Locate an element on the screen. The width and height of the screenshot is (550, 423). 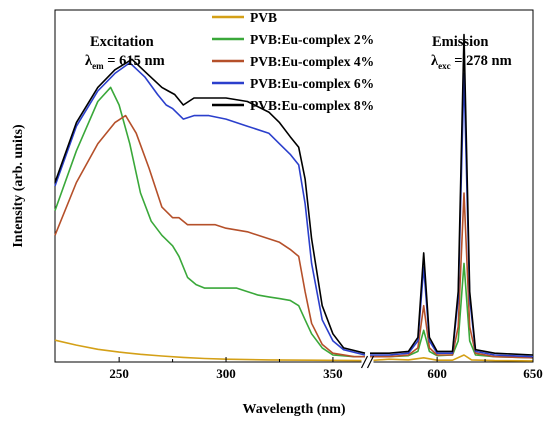
excitation-lambda-value: = 615 nm is located at coordinates (134, 61).